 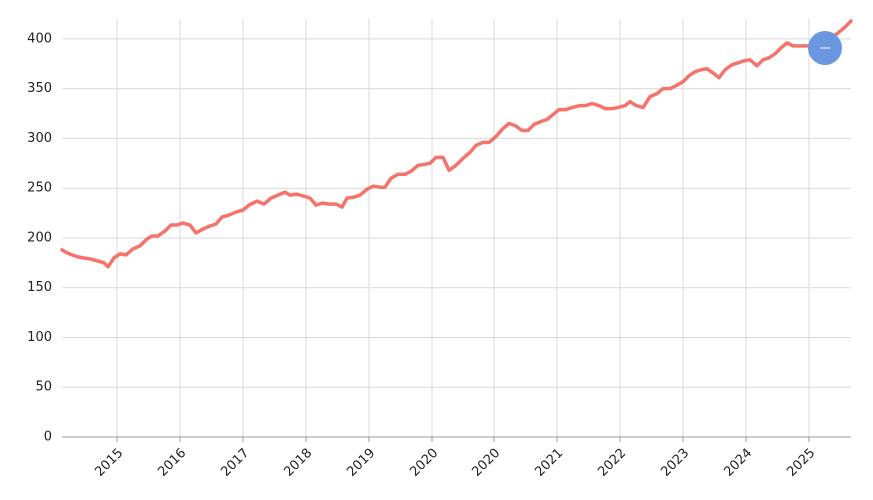 I want to click on x-tick-label: 2025, so click(x=801, y=463).